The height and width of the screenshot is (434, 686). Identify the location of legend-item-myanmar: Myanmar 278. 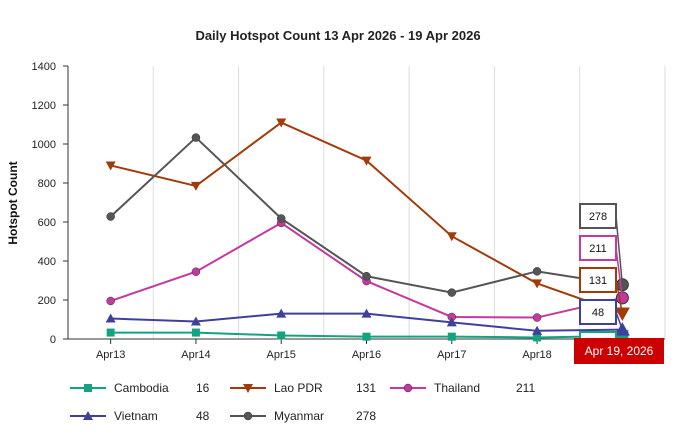
(313, 416).